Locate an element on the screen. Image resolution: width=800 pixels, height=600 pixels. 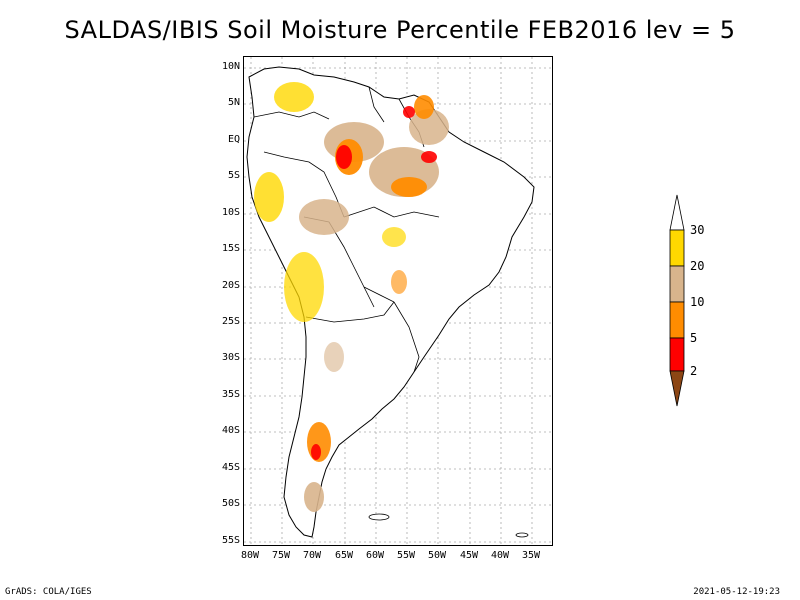
lat-label-5s: 5S is located at coordinates (233, 175).